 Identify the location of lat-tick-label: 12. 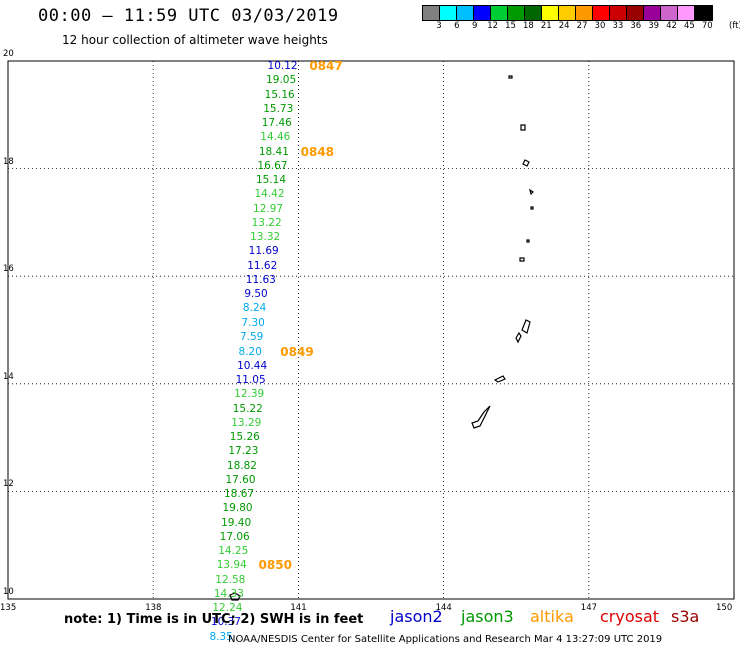
(8, 484).